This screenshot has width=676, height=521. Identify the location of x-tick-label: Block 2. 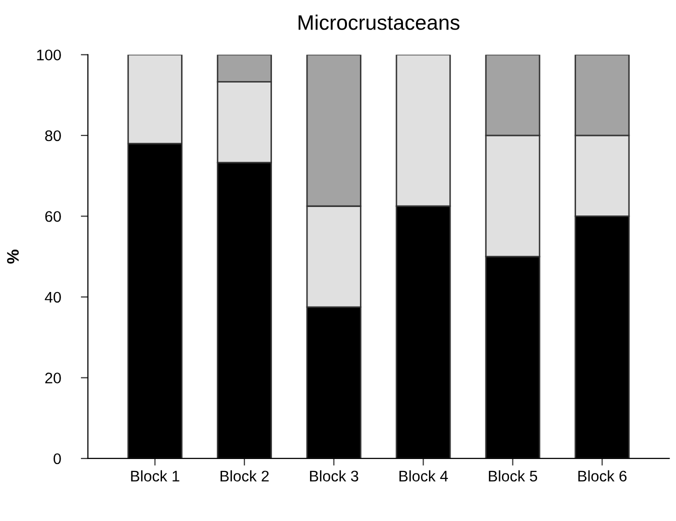
(244, 476).